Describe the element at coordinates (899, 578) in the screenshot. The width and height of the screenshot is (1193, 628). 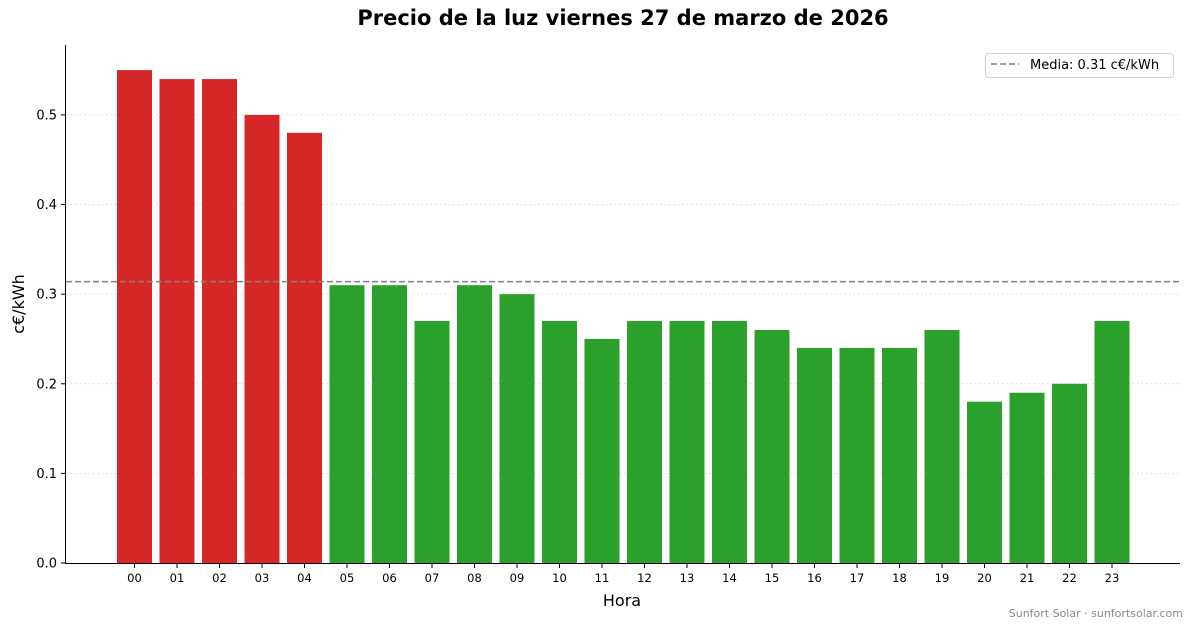
I see `x-tick-label: 18` at that location.